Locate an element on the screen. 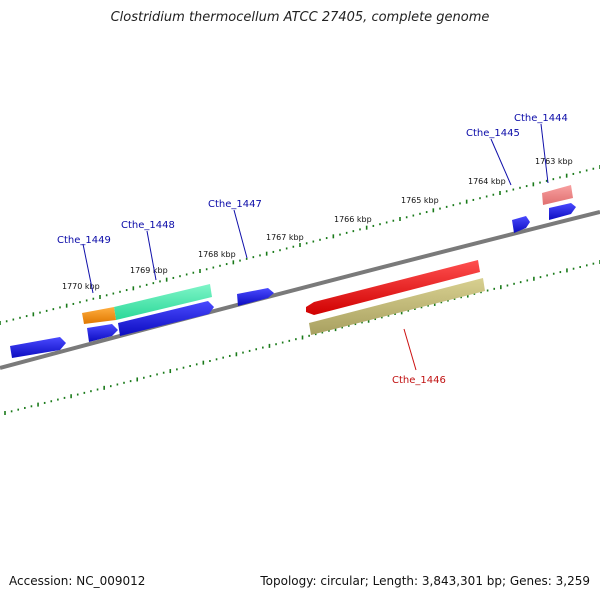 This screenshot has height=600, width=600. gene-label-cthe-1448: Cthe_1448 is located at coordinates (148, 225).